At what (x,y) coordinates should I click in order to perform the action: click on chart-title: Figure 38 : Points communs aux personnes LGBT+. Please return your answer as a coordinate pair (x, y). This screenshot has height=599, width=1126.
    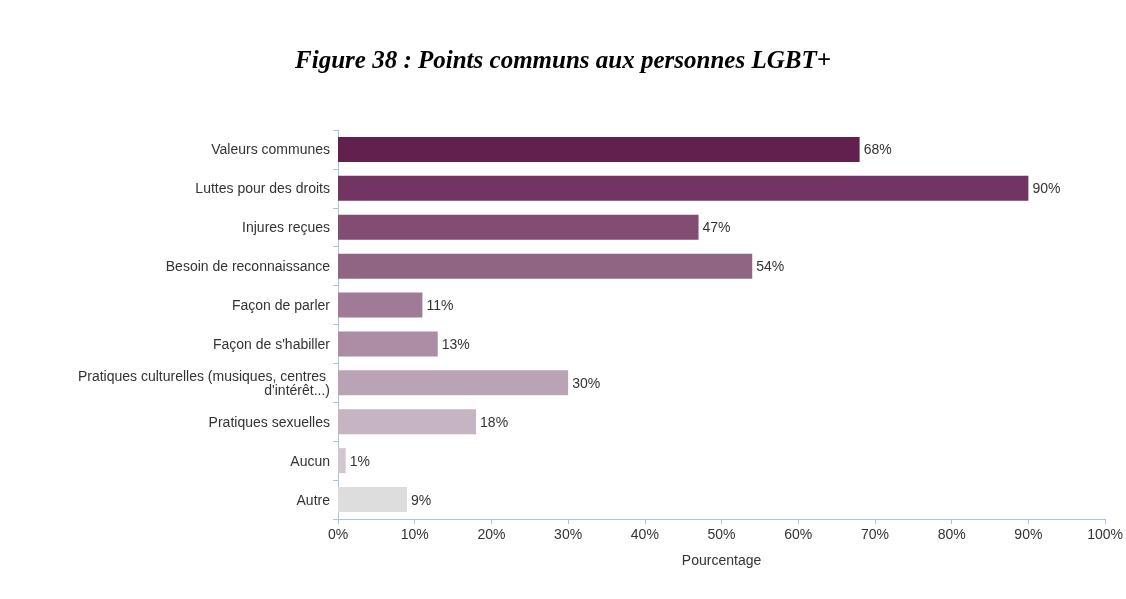
    Looking at the image, I should click on (562, 59).